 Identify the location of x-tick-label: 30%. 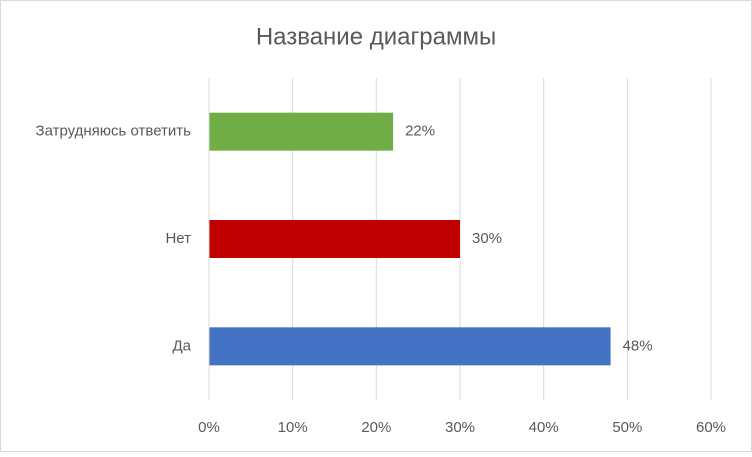
(460, 427).